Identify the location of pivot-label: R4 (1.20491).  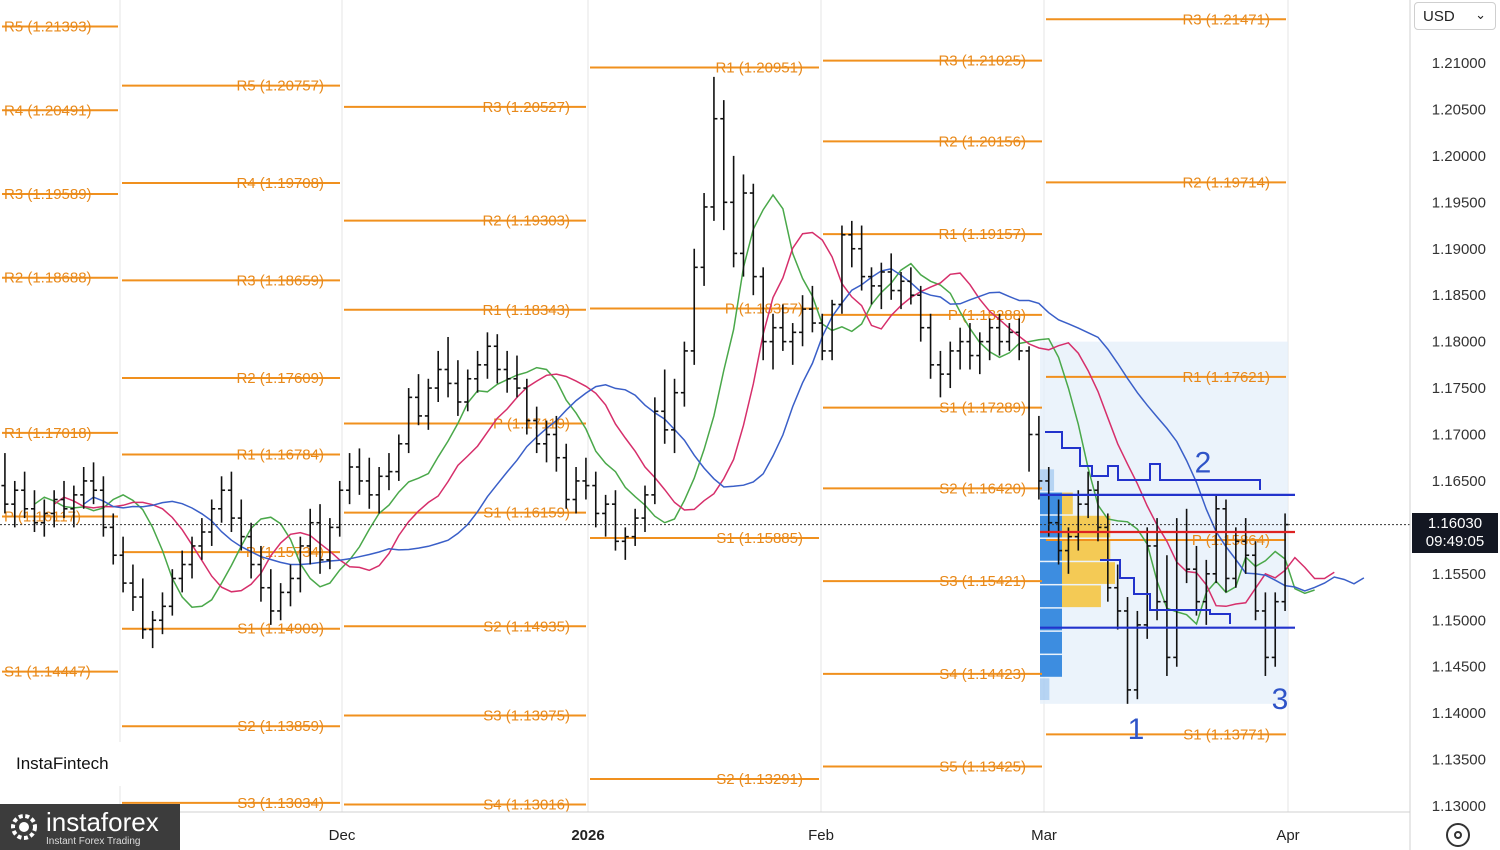
(48, 110).